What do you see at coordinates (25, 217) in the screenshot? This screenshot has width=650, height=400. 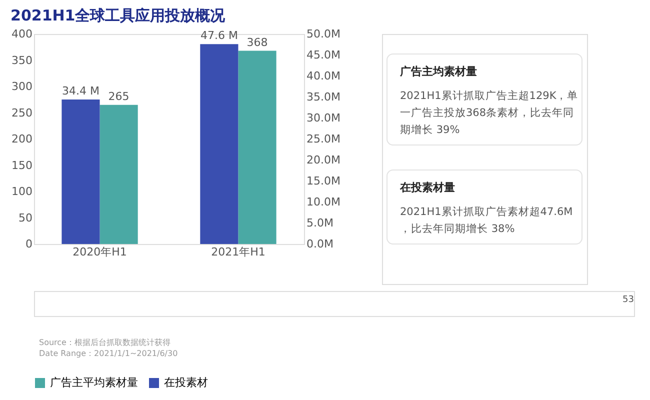 I see `y-tick-label: 50` at bounding box center [25, 217].